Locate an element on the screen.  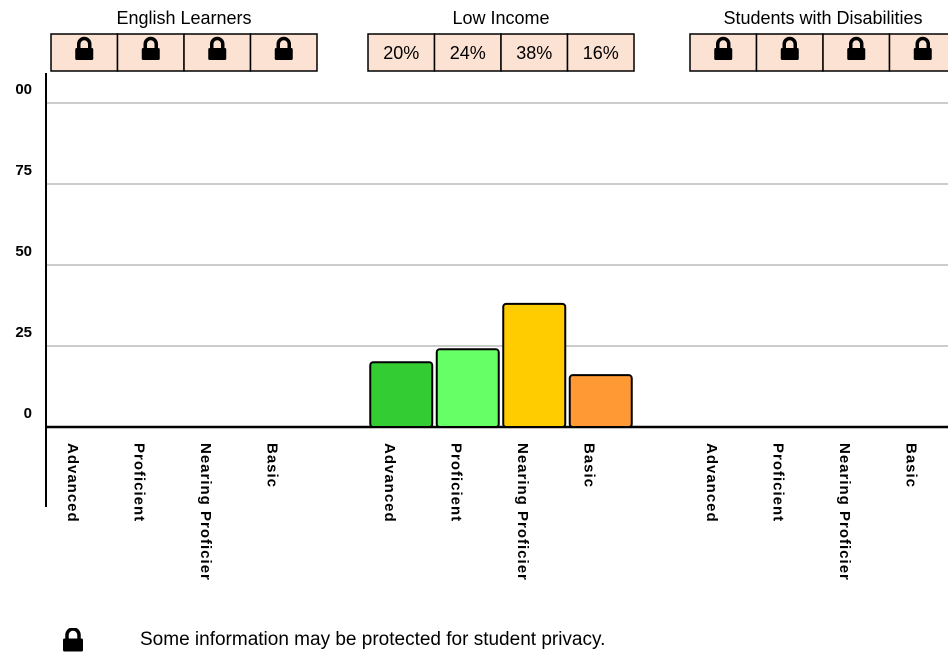
y-tick-label: 00 is located at coordinates (23, 89).